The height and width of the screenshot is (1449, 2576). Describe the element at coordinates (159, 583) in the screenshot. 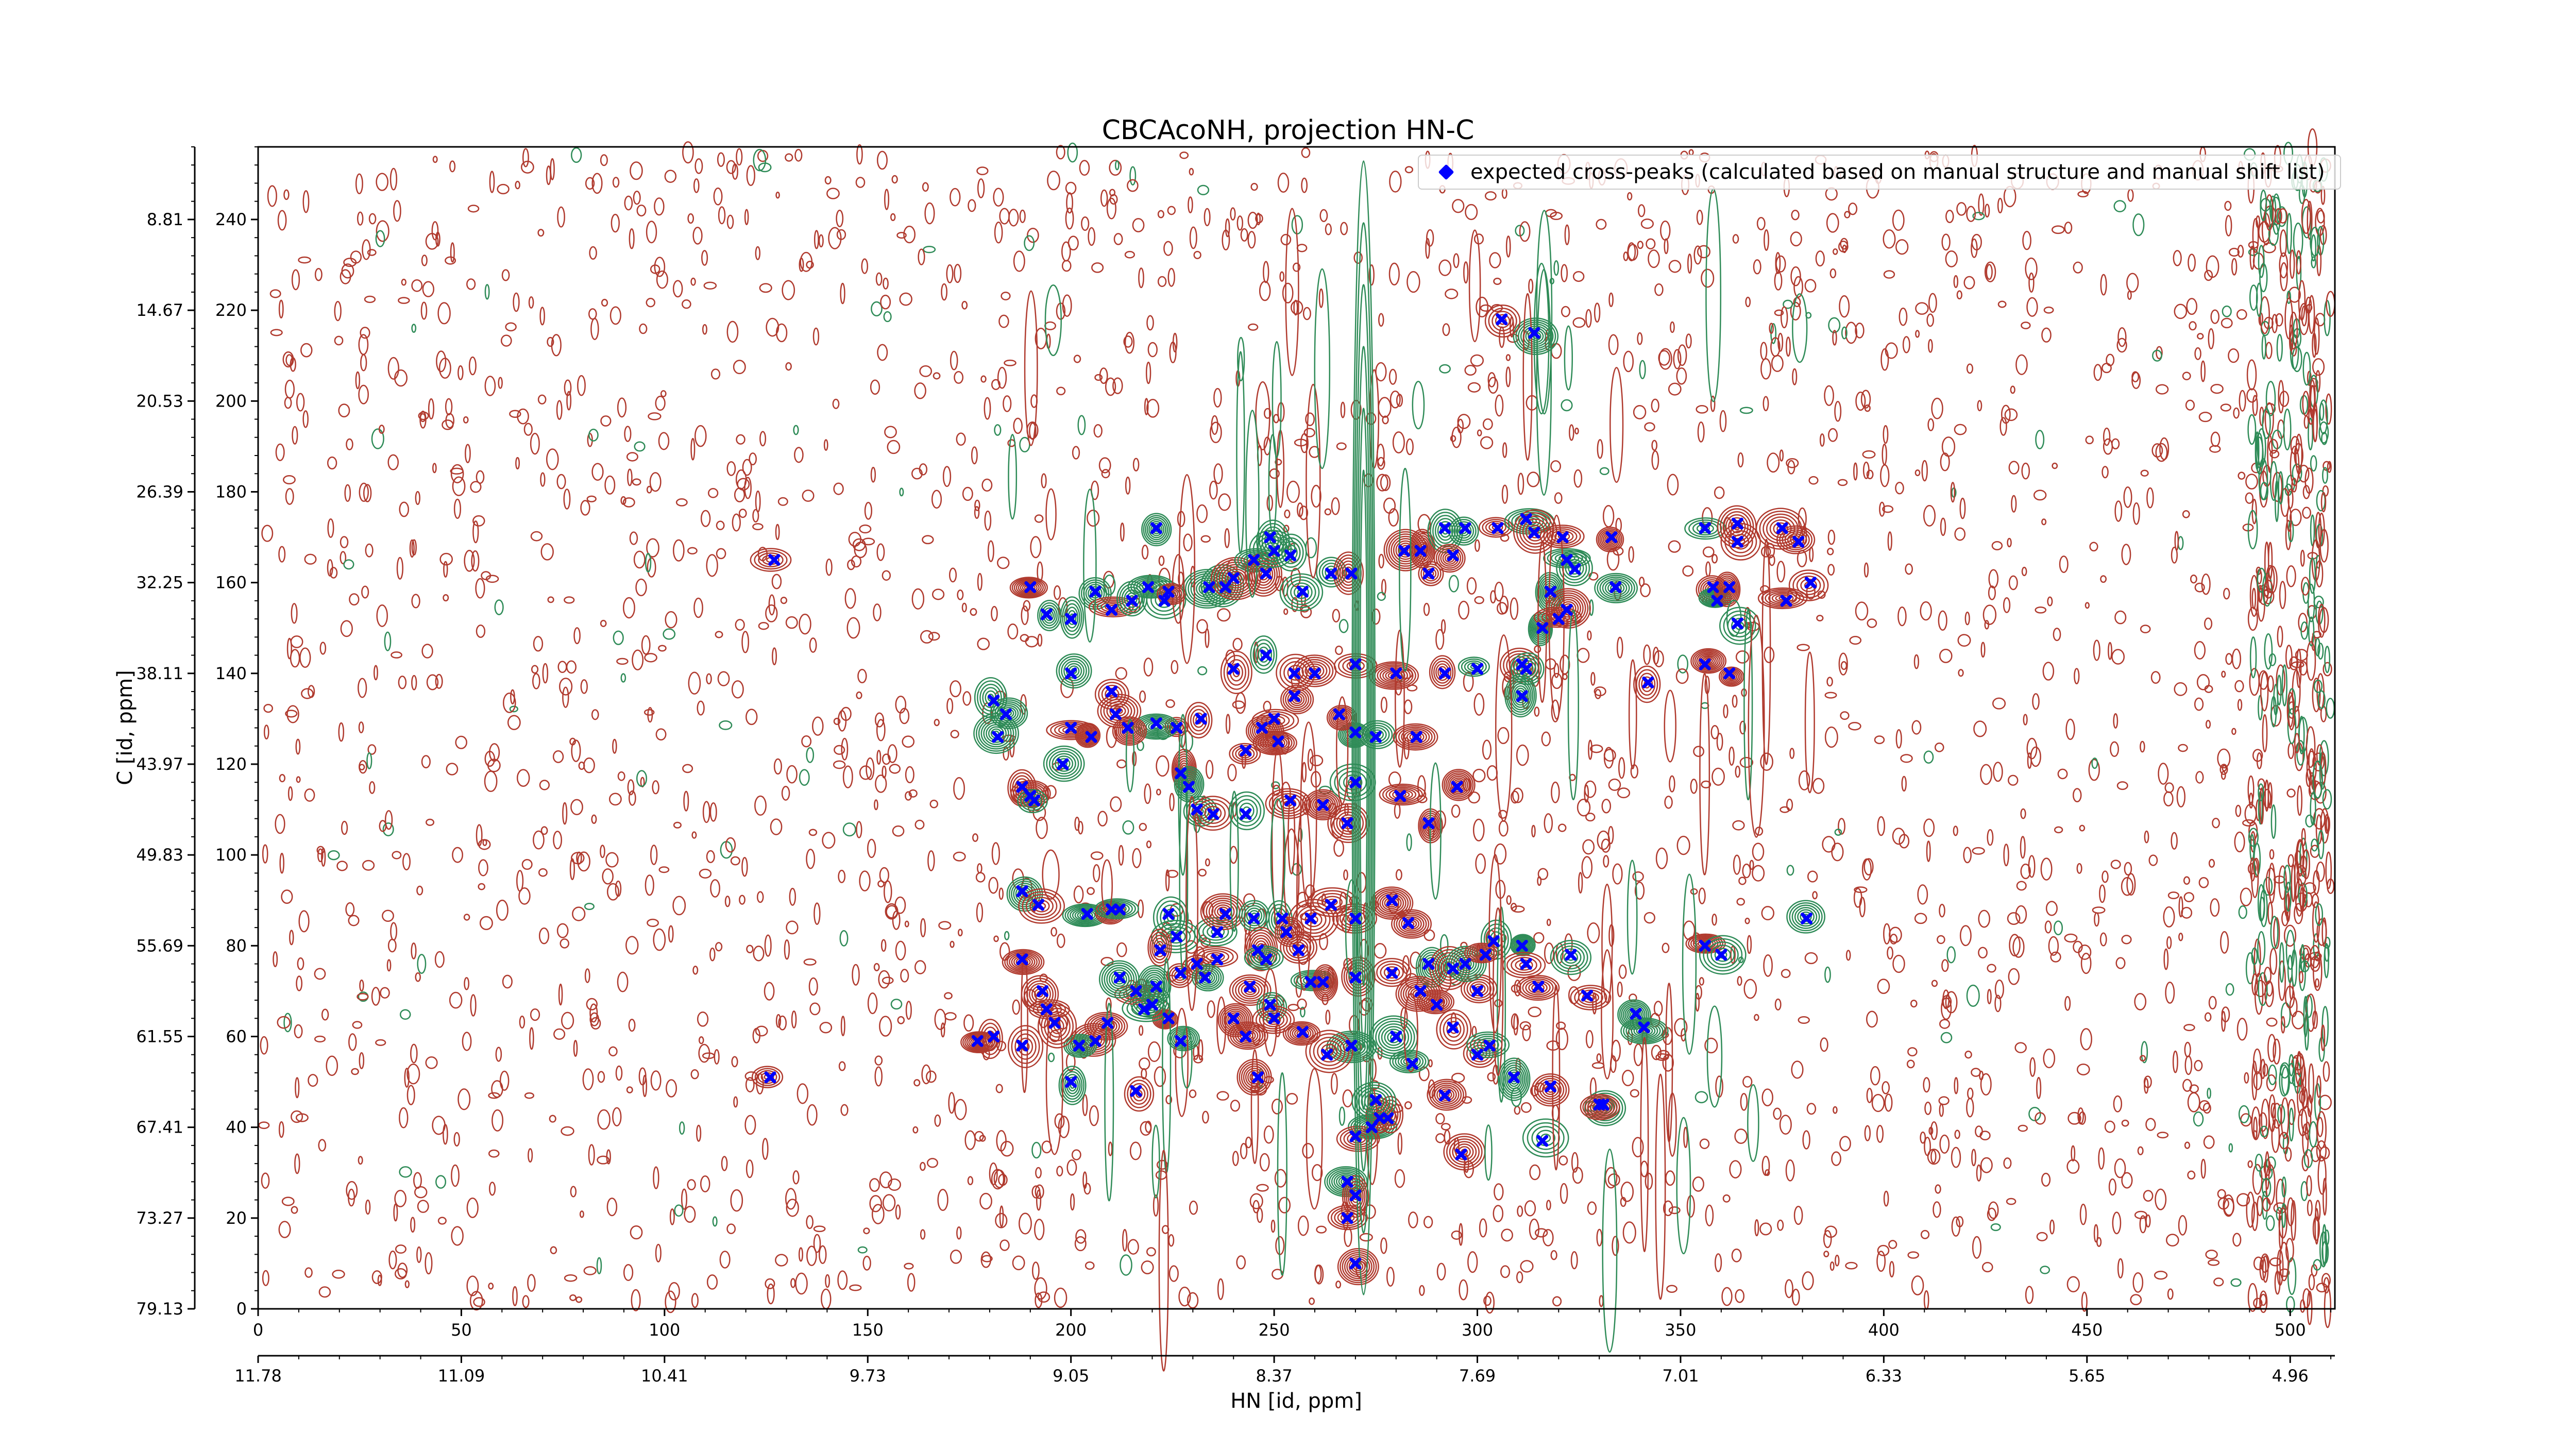

I see `y-ppm-tick-label: 32.25` at that location.